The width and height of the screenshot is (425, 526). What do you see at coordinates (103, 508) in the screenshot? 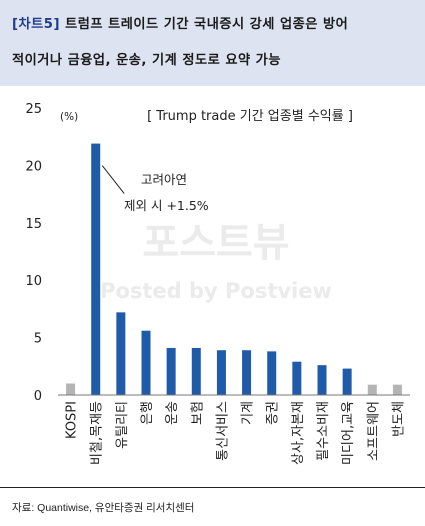
I see `source-note: 자료: Quantiwise, 유안타증권 리서치센터` at bounding box center [103, 508].